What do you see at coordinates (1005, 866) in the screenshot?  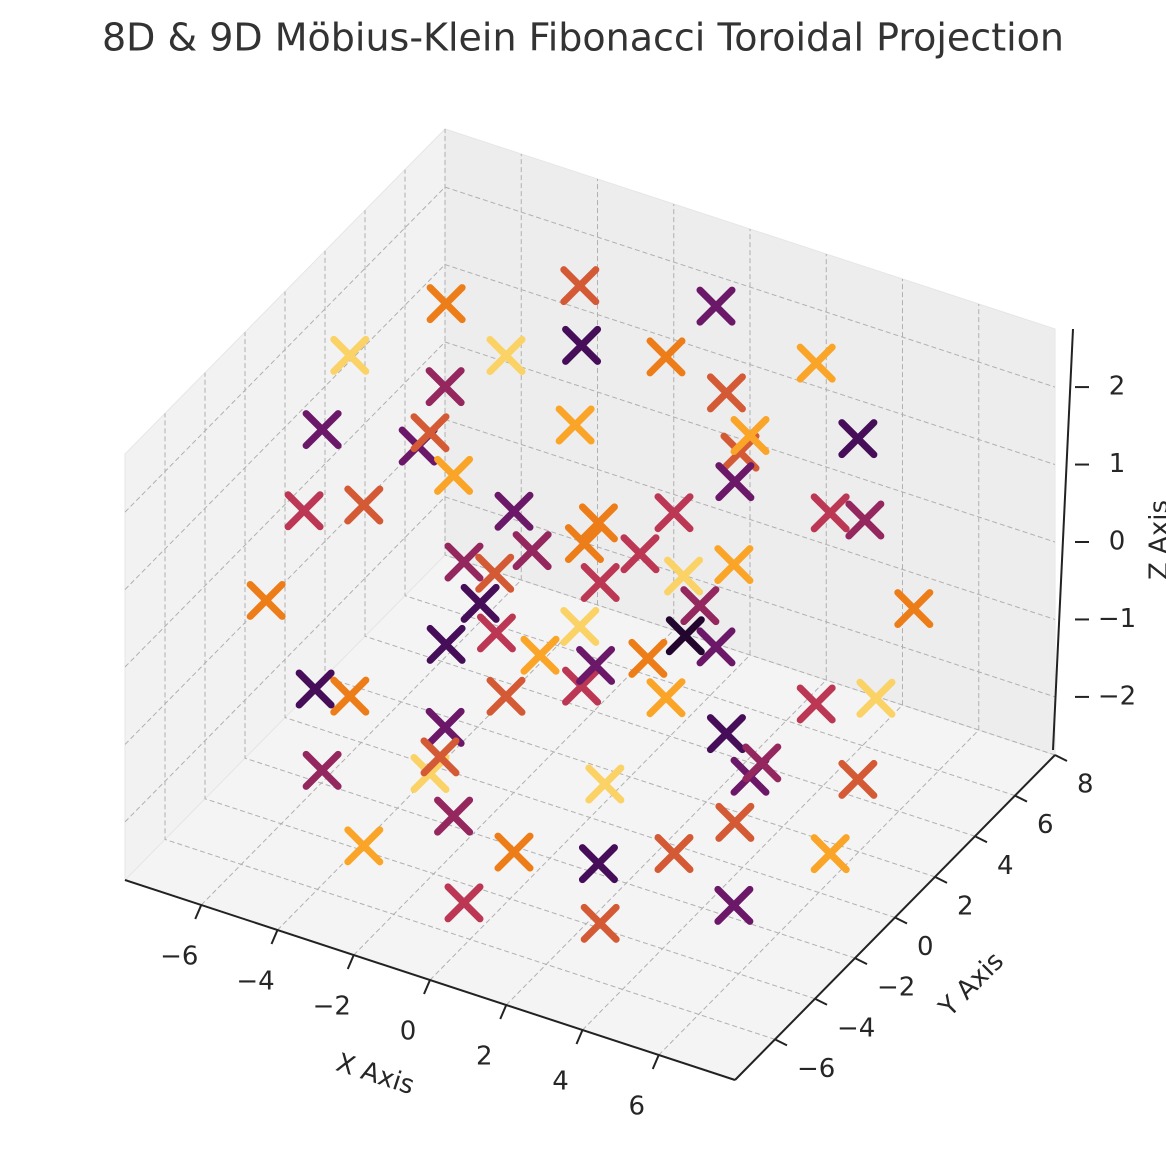 I see `y-tick-label: 4` at bounding box center [1005, 866].